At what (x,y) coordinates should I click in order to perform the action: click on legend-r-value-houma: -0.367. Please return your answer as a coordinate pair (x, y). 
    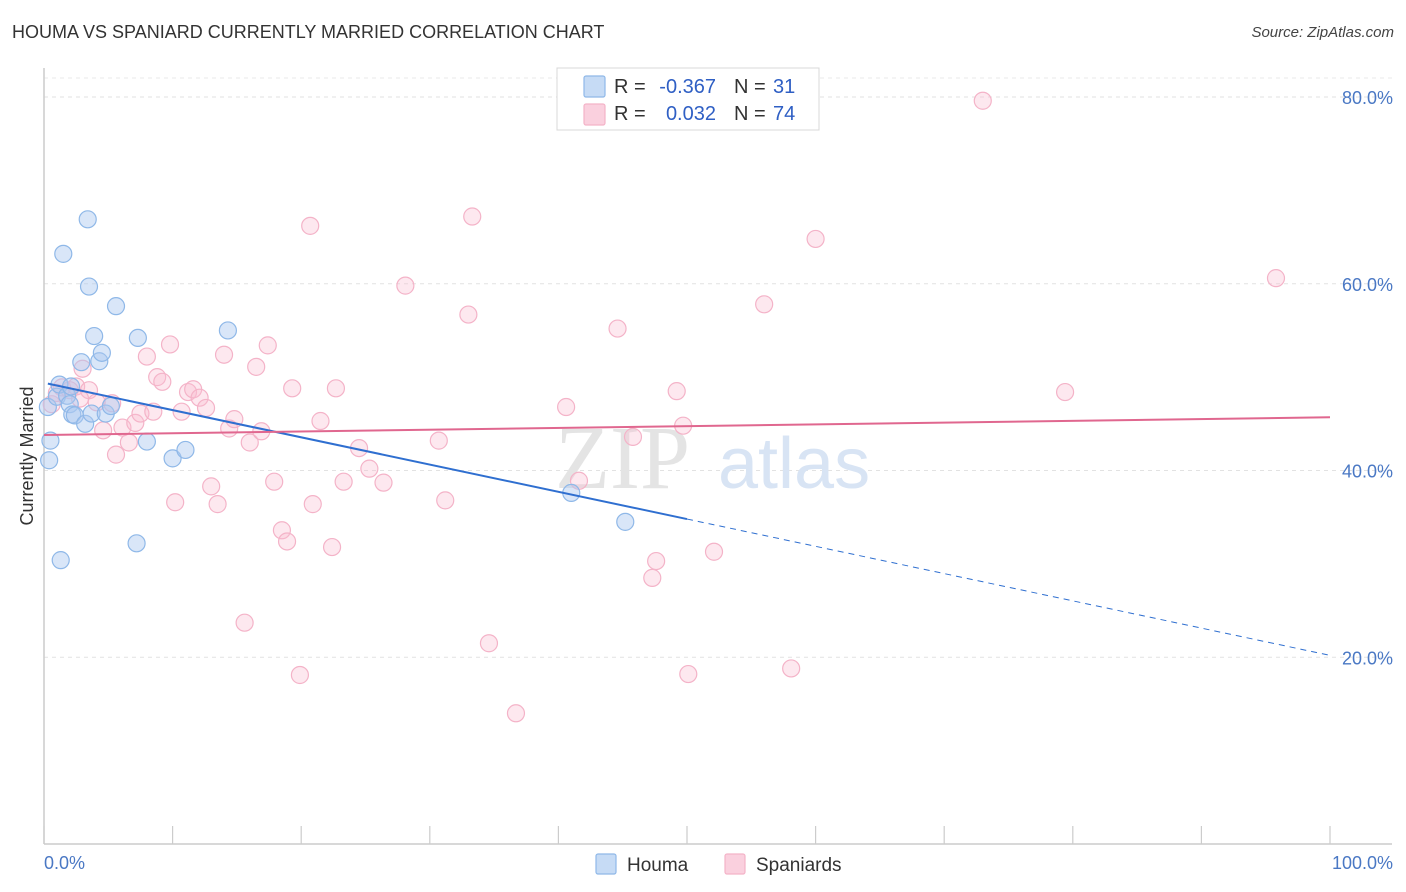
    Looking at the image, I should click on (687, 87).